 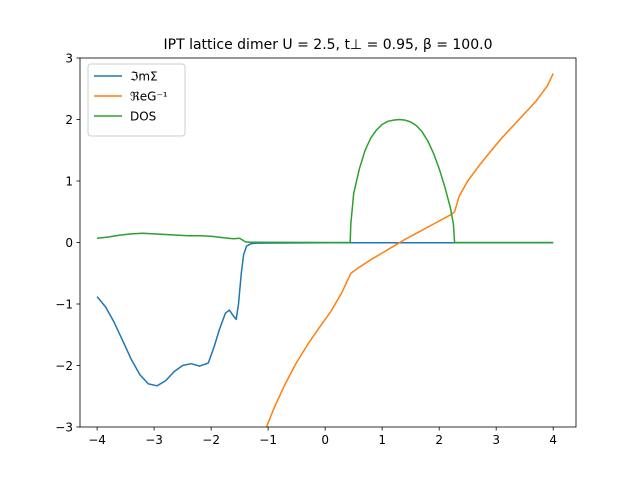 I want to click on legend-label-1: ℑmΣ, so click(x=144, y=77).